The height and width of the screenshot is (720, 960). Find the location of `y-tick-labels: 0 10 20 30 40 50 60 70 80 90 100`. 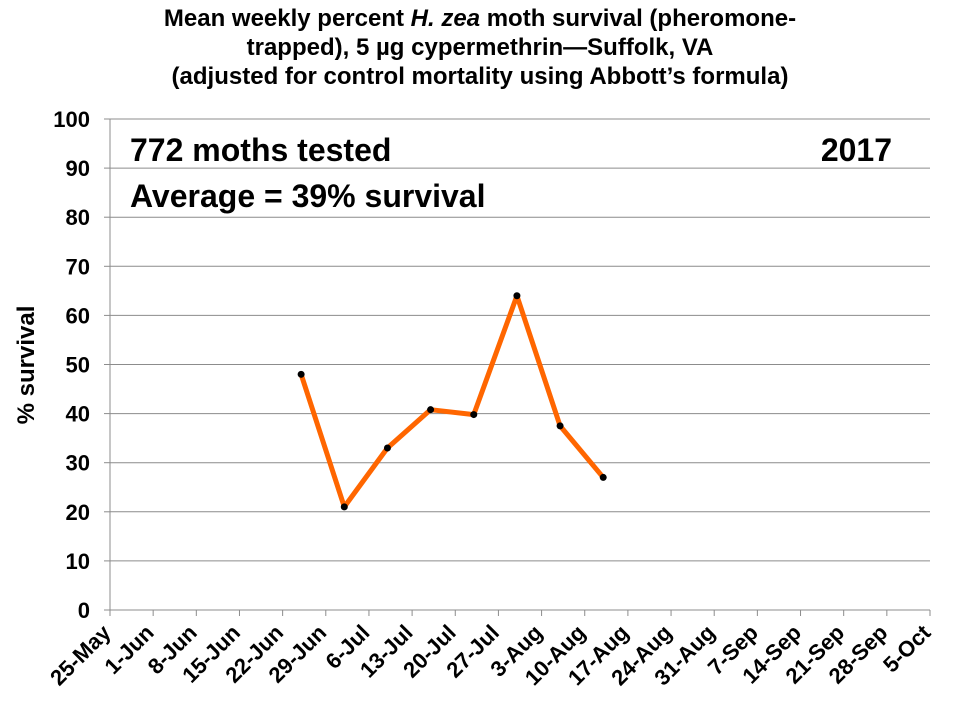

y-tick-labels: 0 10 20 30 40 50 60 70 80 90 100 is located at coordinates (71, 365).